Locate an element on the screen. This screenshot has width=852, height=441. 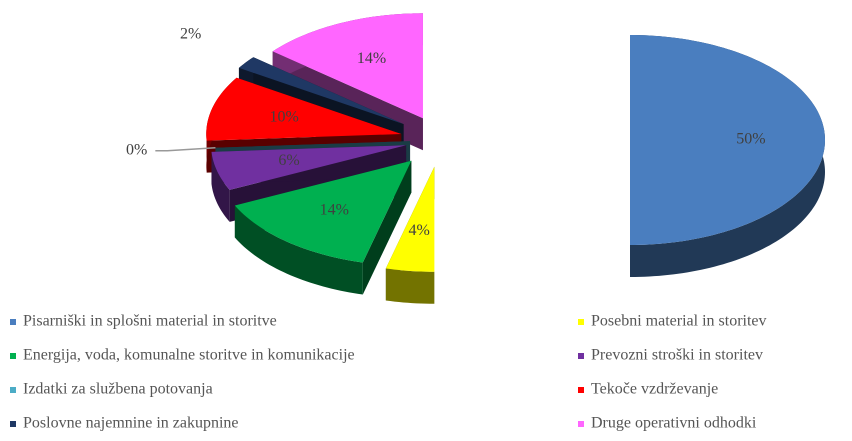
legend-label: Izdatki za službena potovanja is located at coordinates (118, 389).